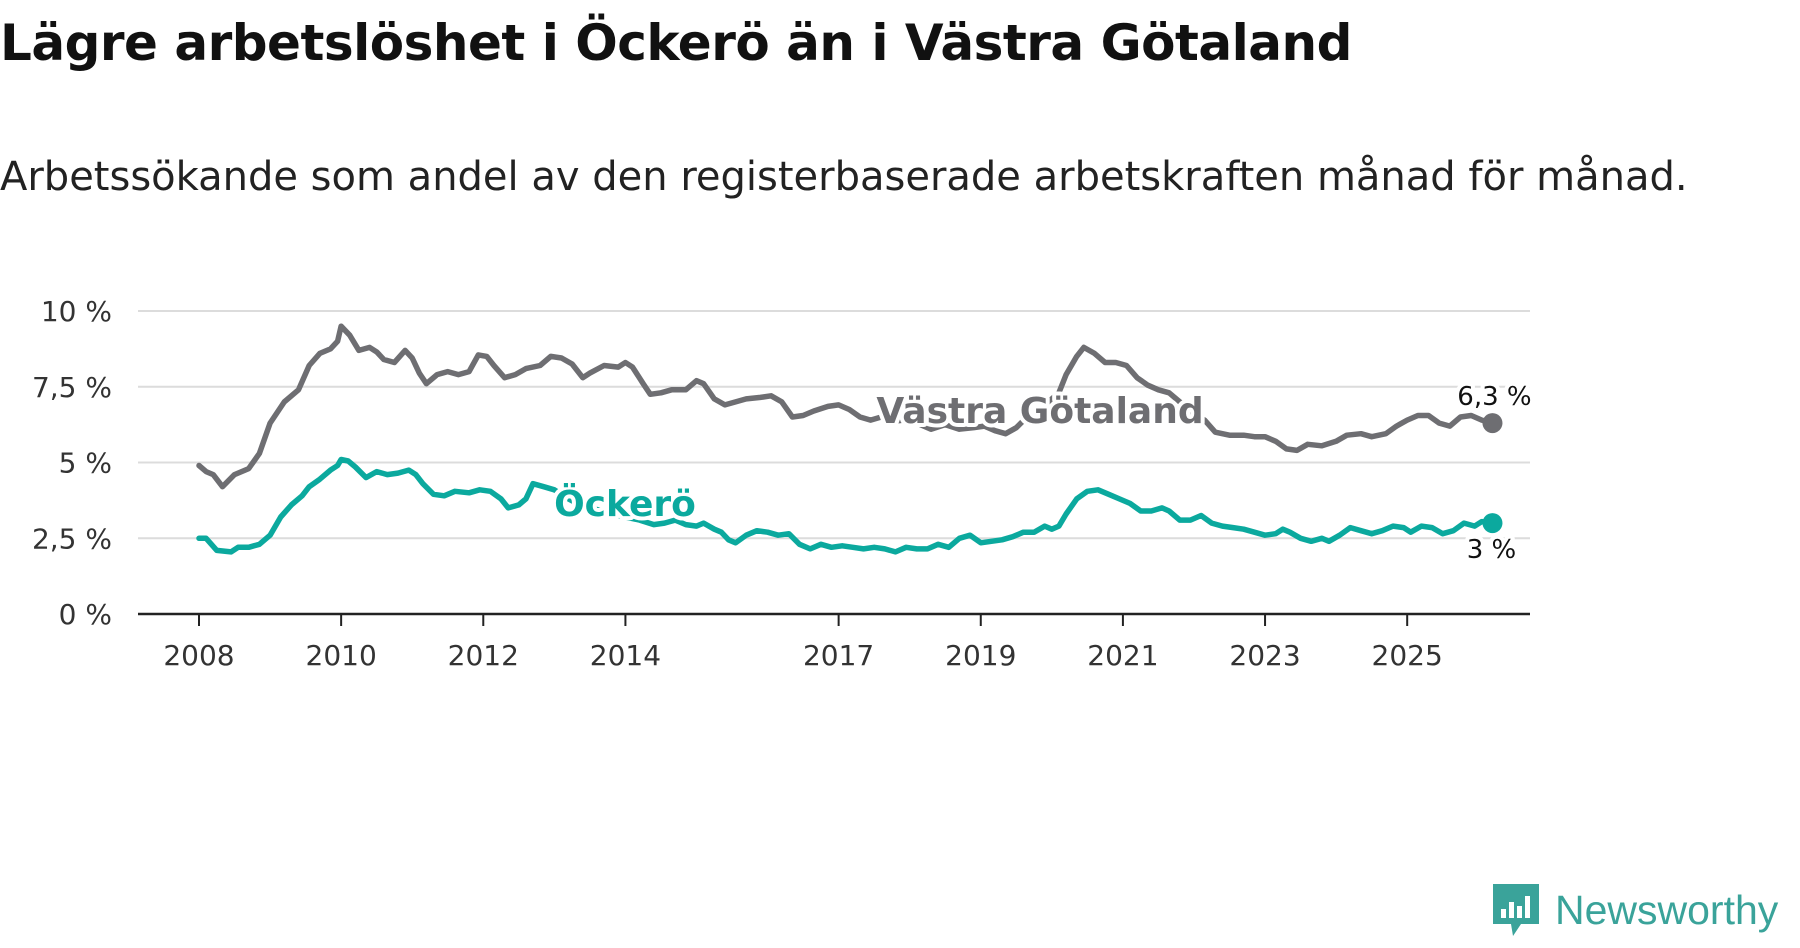 Image resolution: width=1800 pixels, height=948 pixels. What do you see at coordinates (1264, 655) in the screenshot?
I see `x-tick-label: 2023` at bounding box center [1264, 655].